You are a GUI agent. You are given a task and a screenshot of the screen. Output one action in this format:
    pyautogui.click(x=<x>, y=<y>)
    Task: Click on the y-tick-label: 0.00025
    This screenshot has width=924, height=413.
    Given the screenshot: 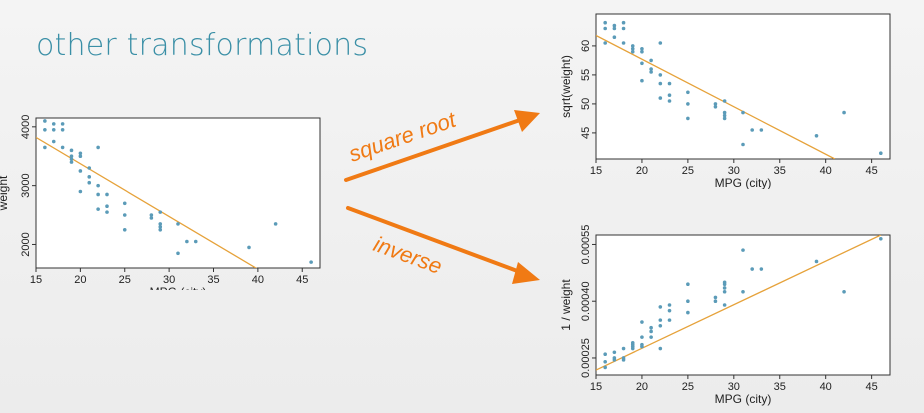 What is the action you would take?
    pyautogui.click(x=586, y=358)
    